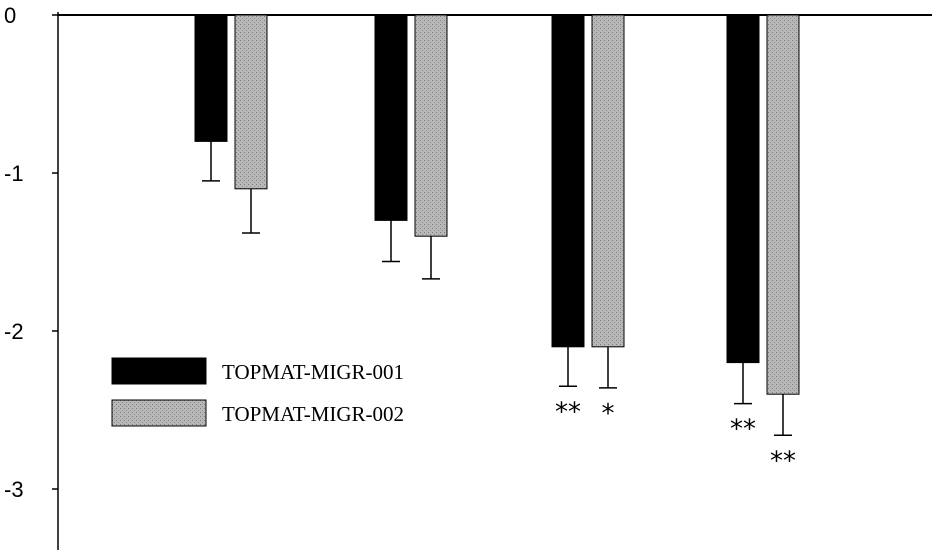 This screenshot has width=932, height=550. Describe the element at coordinates (313, 372) in the screenshot. I see `legend-label: TOPMAT-MIGR-001` at that location.